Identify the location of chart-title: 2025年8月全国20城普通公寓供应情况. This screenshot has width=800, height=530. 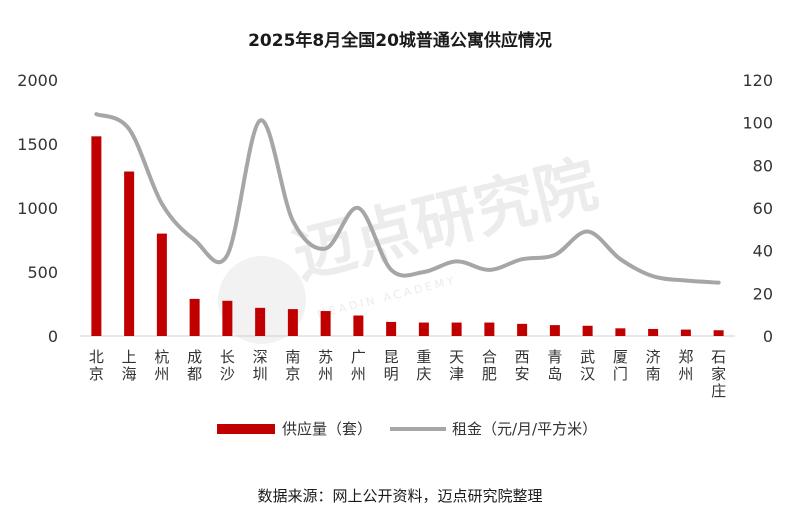
(400, 40).